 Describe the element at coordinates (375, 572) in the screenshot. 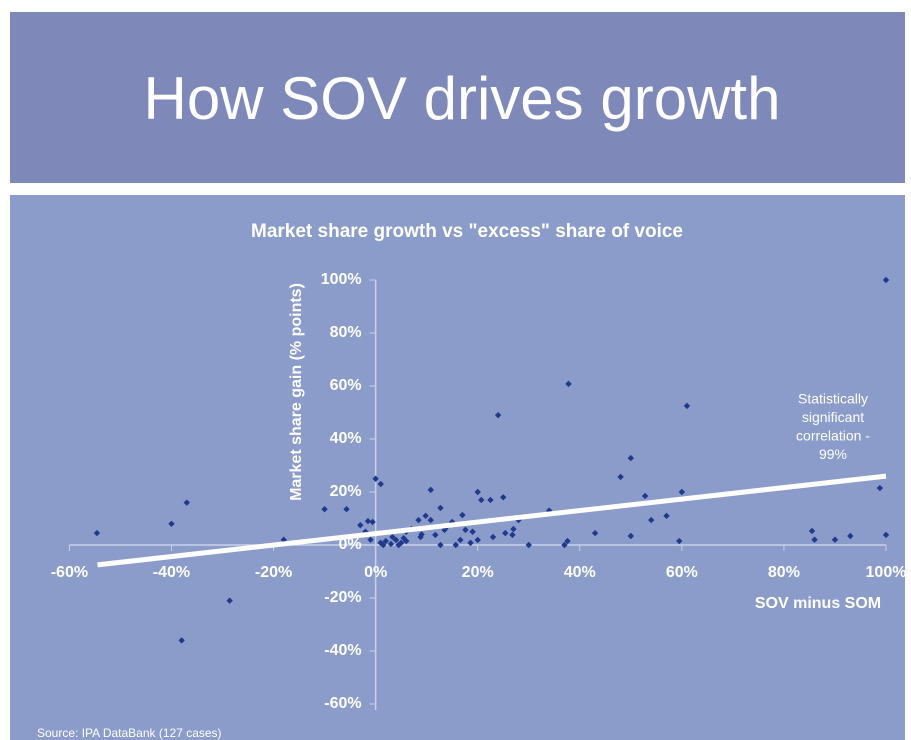

I see `x-tick-label: 0%` at that location.